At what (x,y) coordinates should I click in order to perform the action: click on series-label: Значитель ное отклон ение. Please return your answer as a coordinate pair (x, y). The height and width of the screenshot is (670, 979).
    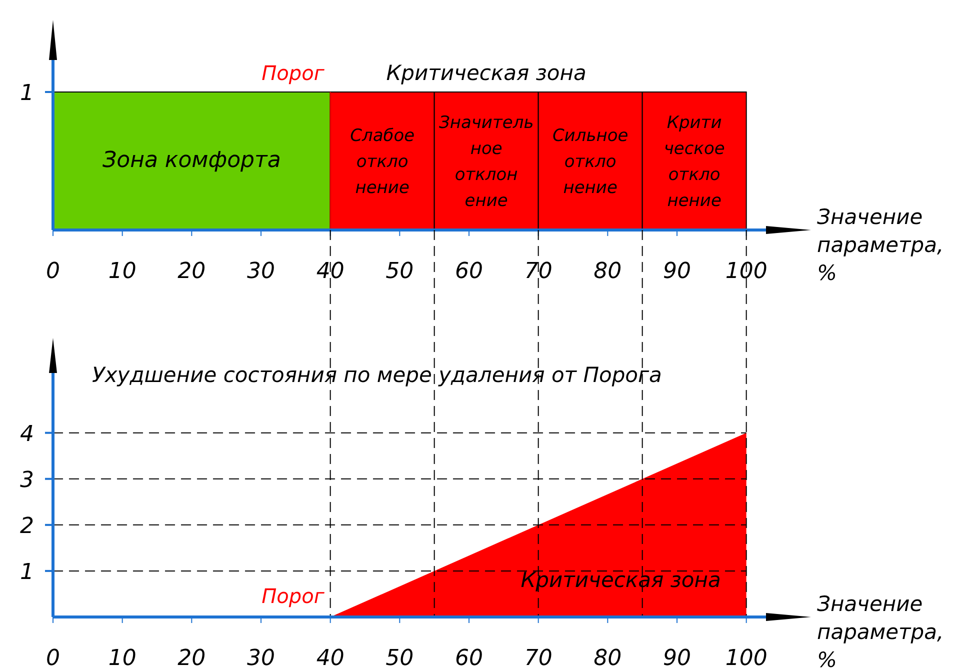
    Looking at the image, I should click on (486, 162).